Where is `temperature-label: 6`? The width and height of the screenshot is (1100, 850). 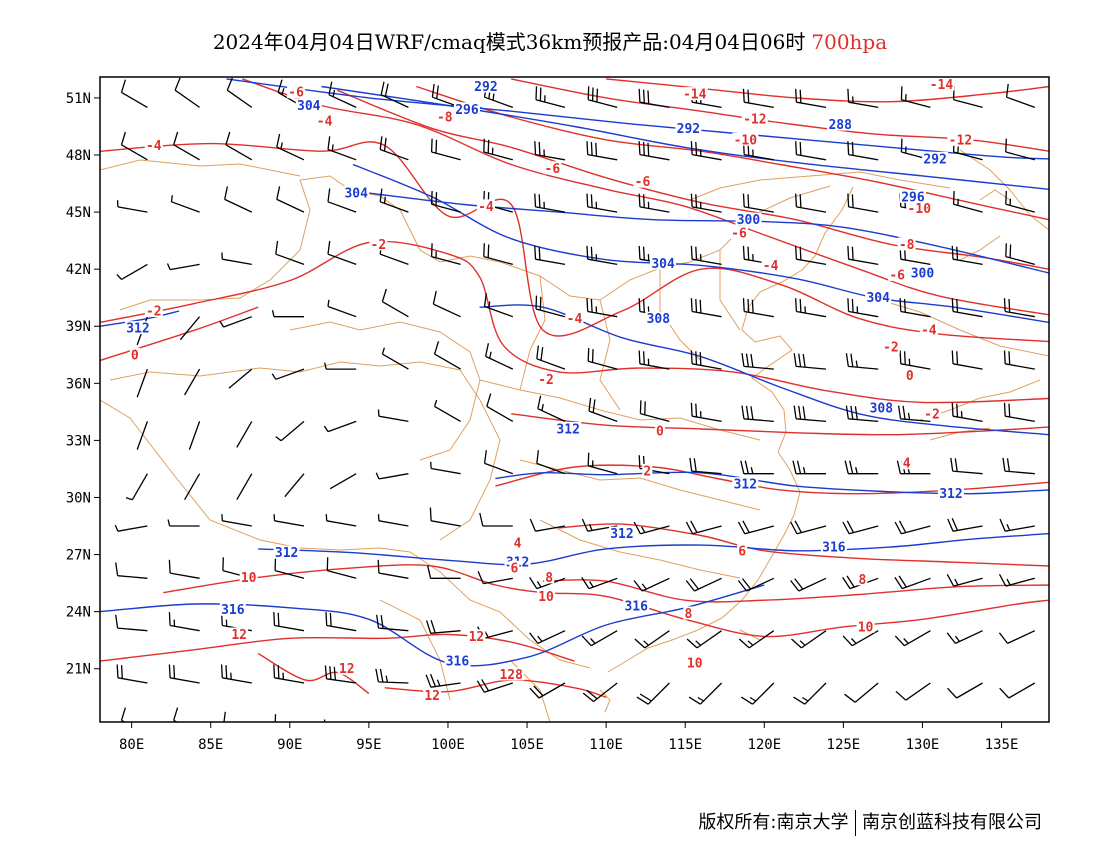 temperature-label: 6 is located at coordinates (514, 568).